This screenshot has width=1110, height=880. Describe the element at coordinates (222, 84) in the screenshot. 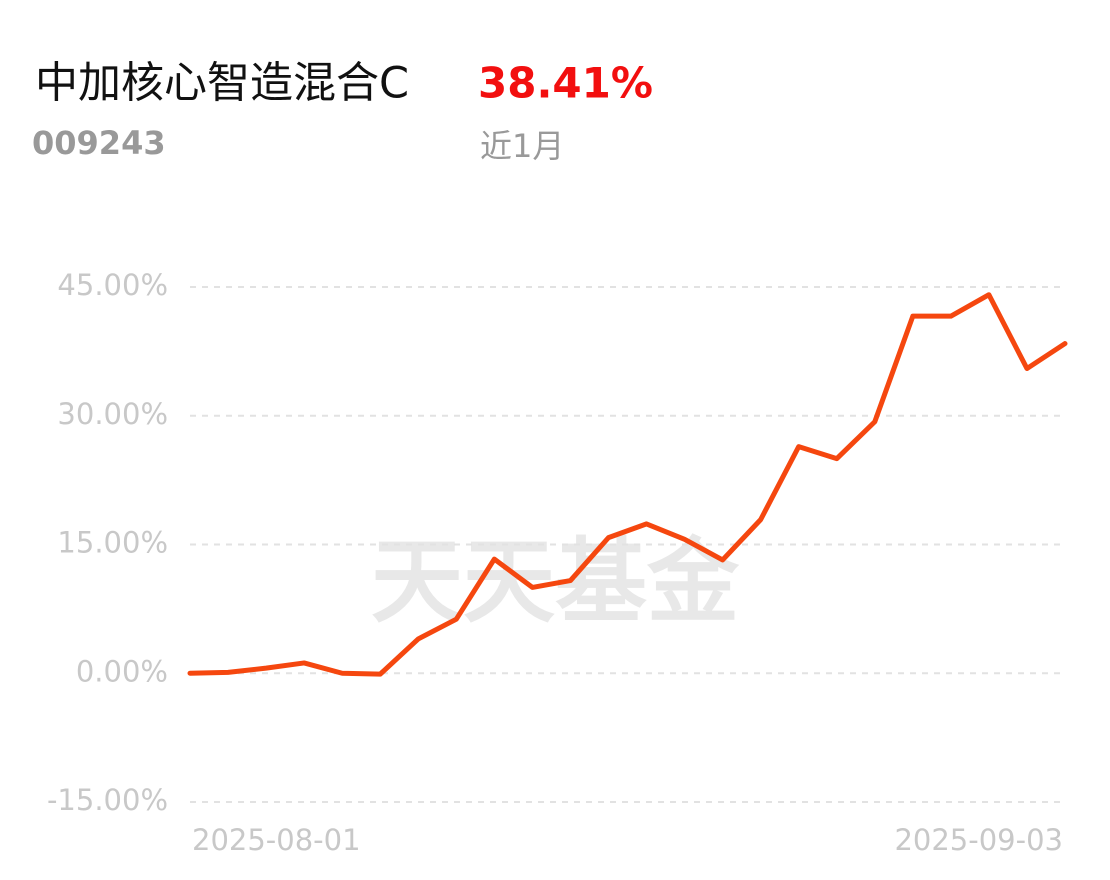

I see `fund-name: 中加核心智造混合C` at that location.